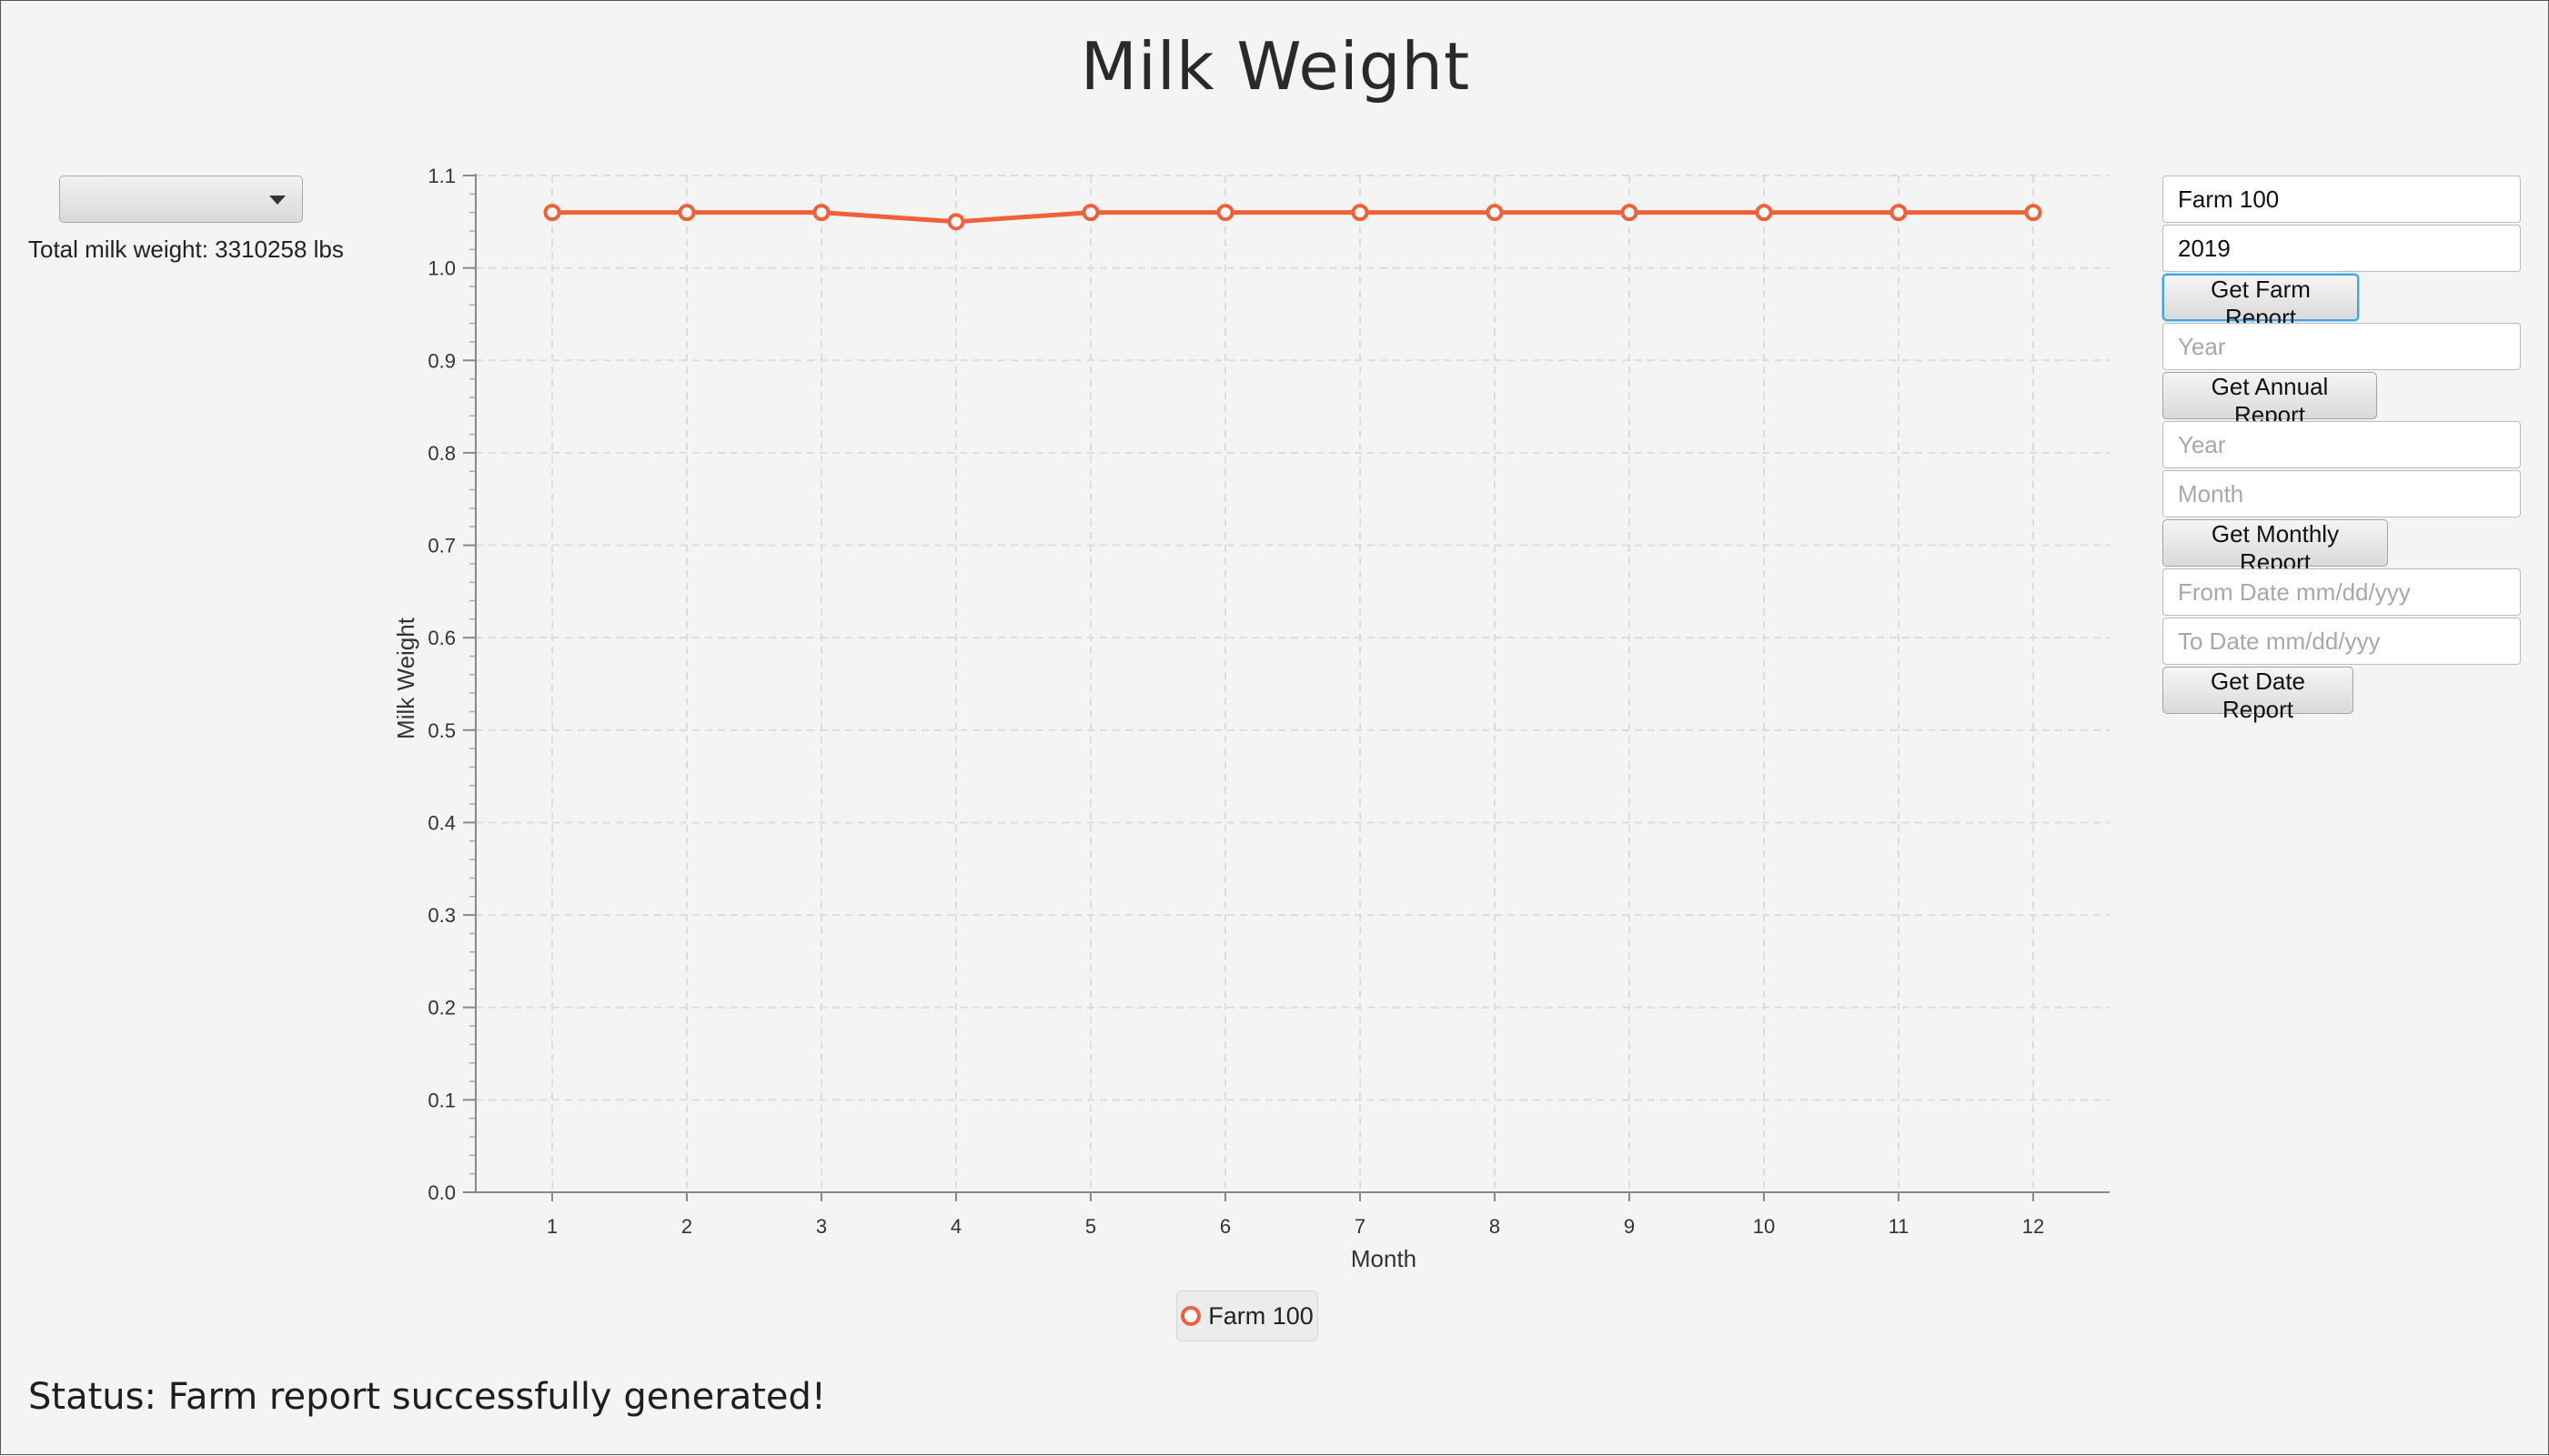 This screenshot has width=2549, height=1456. Describe the element at coordinates (552, 1227) in the screenshot. I see `x-tick-label: 1` at that location.